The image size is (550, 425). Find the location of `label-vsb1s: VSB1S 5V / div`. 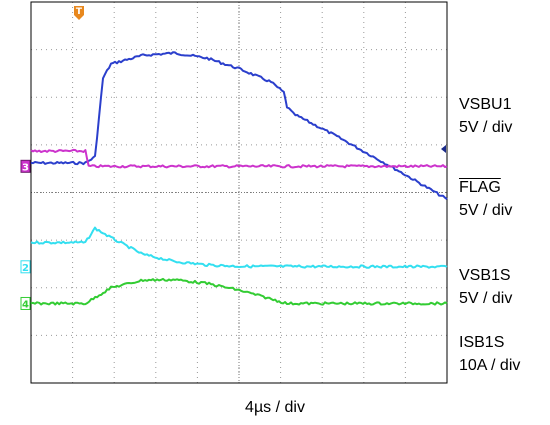

label-vsb1s: VSB1S 5V / div is located at coordinates (485, 287).